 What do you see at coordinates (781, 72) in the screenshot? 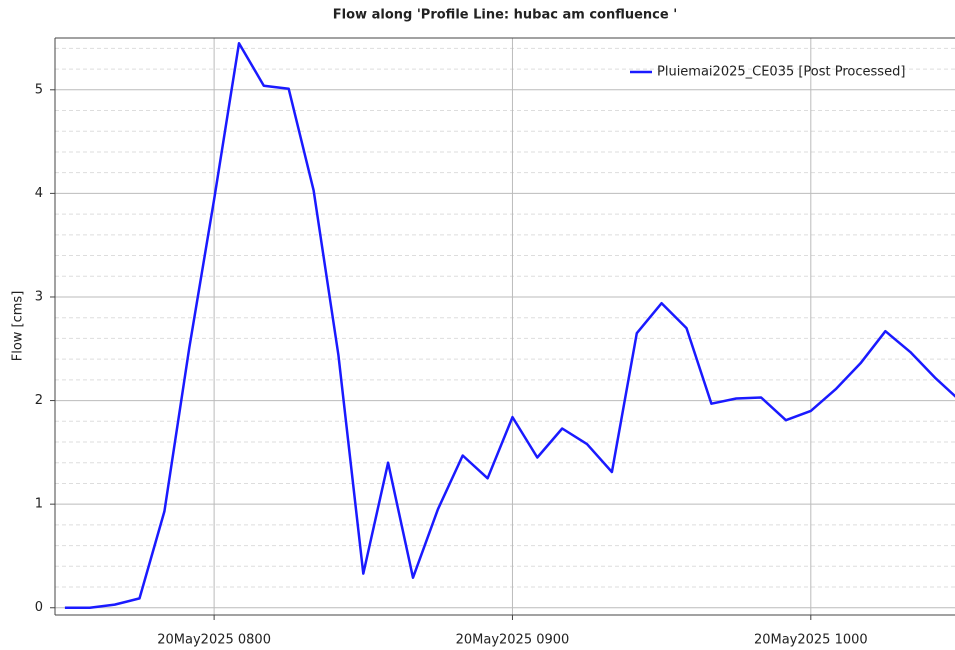
I see `legend-label: Pluiemai2025_CE035 [Post Processed]` at bounding box center [781, 72].